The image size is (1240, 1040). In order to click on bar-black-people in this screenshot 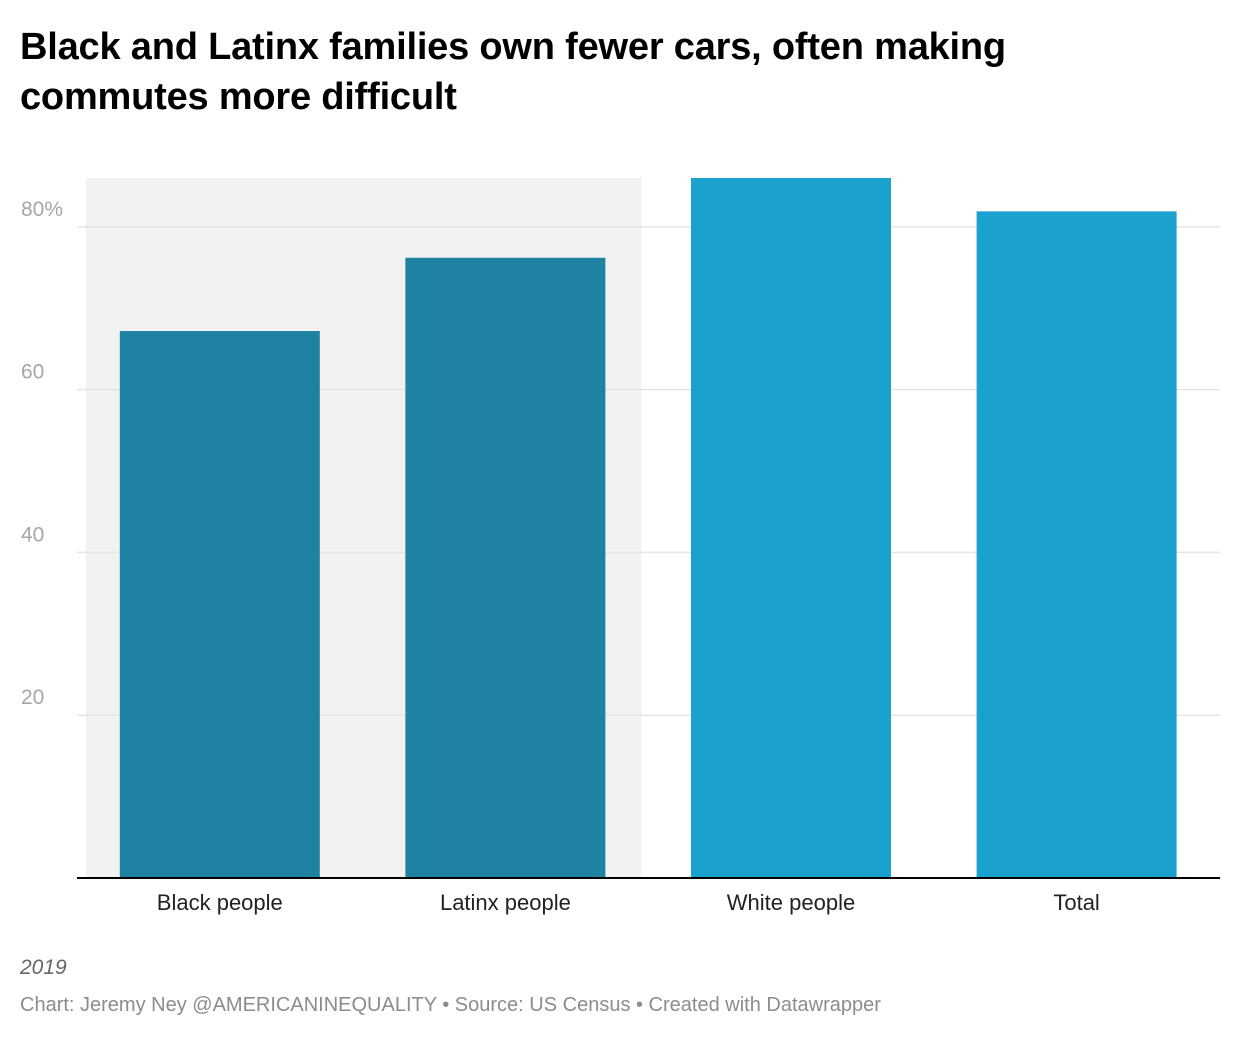, I will do `click(219, 604)`.